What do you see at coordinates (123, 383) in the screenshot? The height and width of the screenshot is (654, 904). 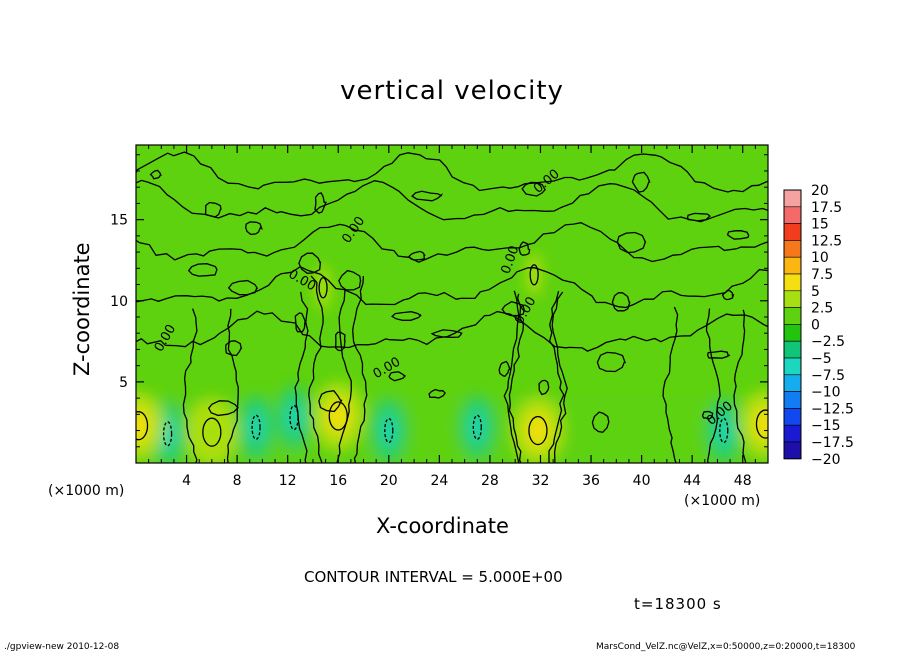 I see `y-tick-label: 5` at bounding box center [123, 383].